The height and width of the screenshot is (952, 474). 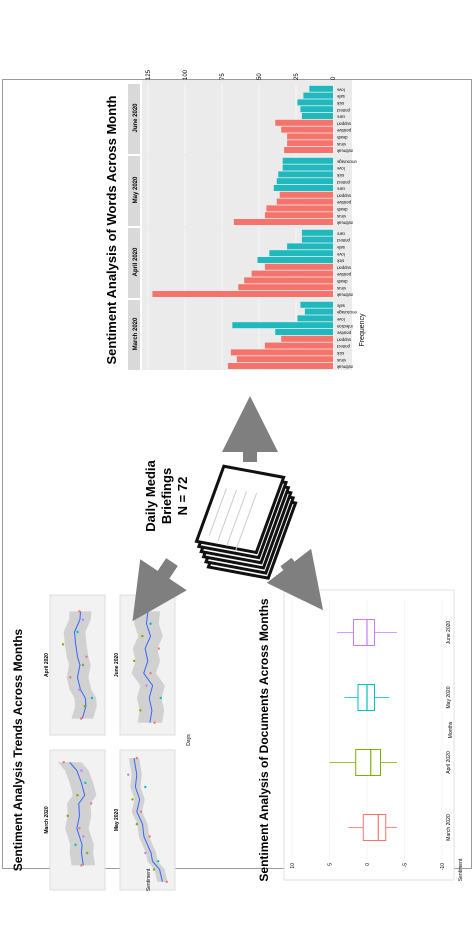 What do you see at coordinates (117, 820) in the screenshot?
I see `trend-facet-label: May 2020` at bounding box center [117, 820].